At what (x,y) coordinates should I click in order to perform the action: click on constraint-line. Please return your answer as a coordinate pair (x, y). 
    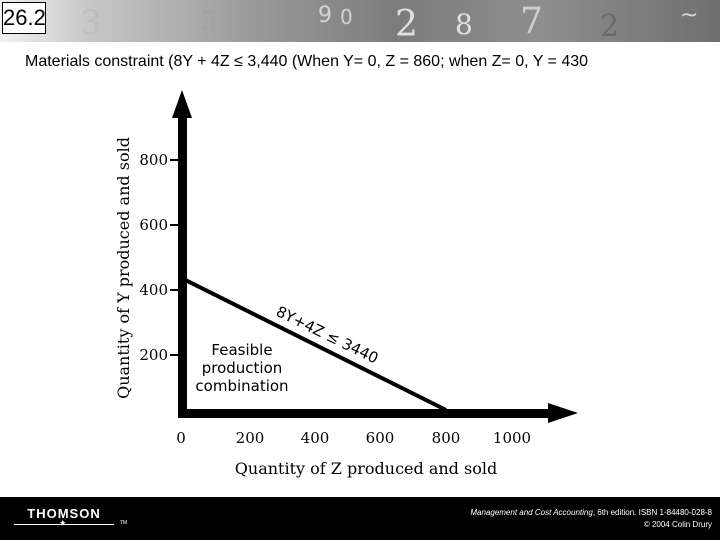
    Looking at the image, I should click on (315, 344).